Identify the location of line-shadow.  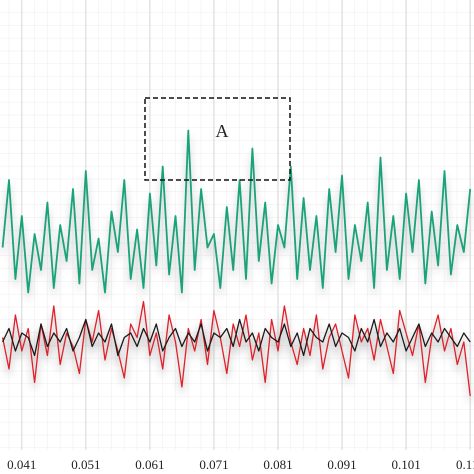
(236, 343).